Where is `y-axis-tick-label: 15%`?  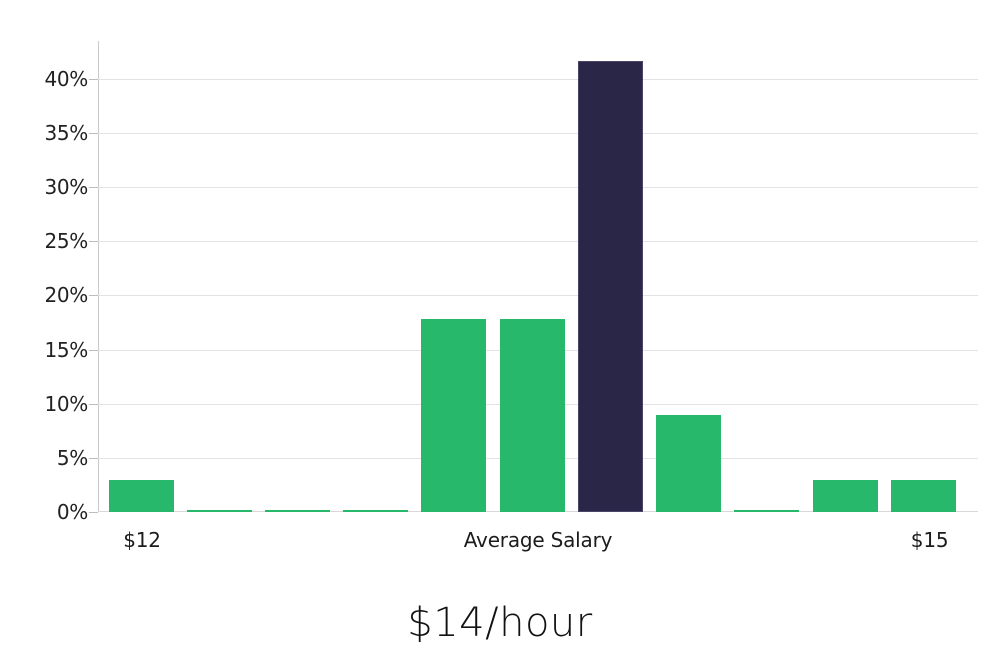
y-axis-tick-label: 15% is located at coordinates (66, 349).